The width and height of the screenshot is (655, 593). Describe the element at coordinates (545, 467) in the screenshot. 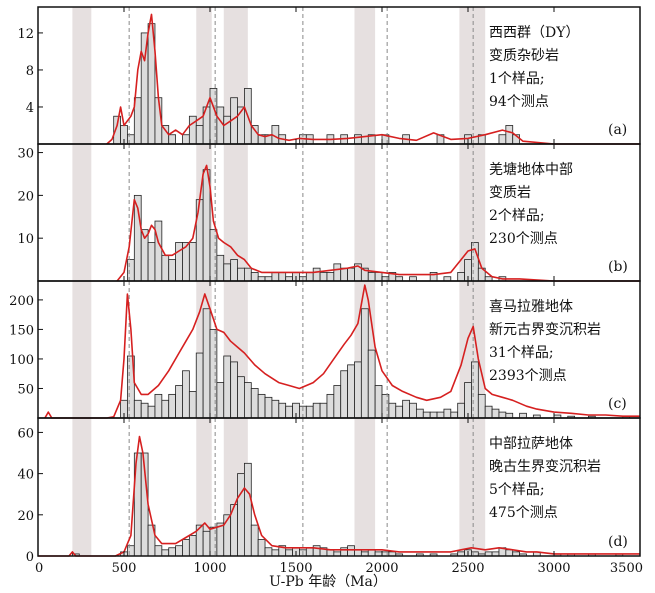

I see `panel-text-4-2: 晚古生界变沉积岩` at that location.